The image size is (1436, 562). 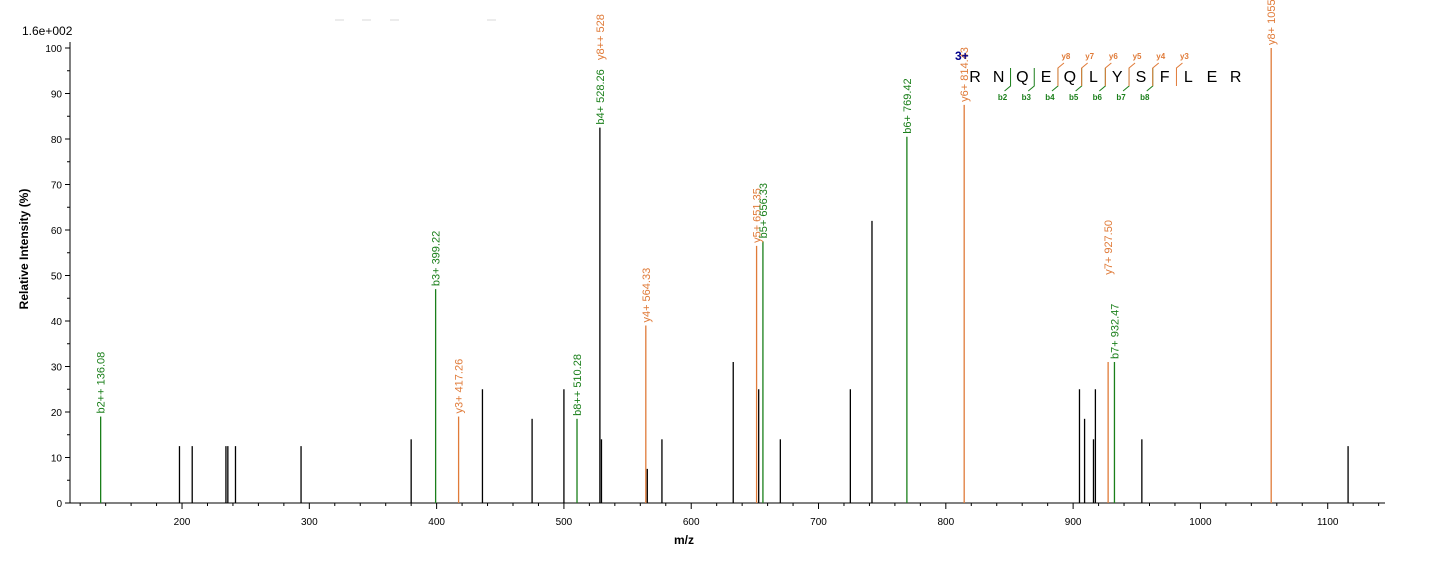 I want to click on x-axis: 200 300 400 500 600 700 800 900 1000 1100, so click(x=727, y=515).